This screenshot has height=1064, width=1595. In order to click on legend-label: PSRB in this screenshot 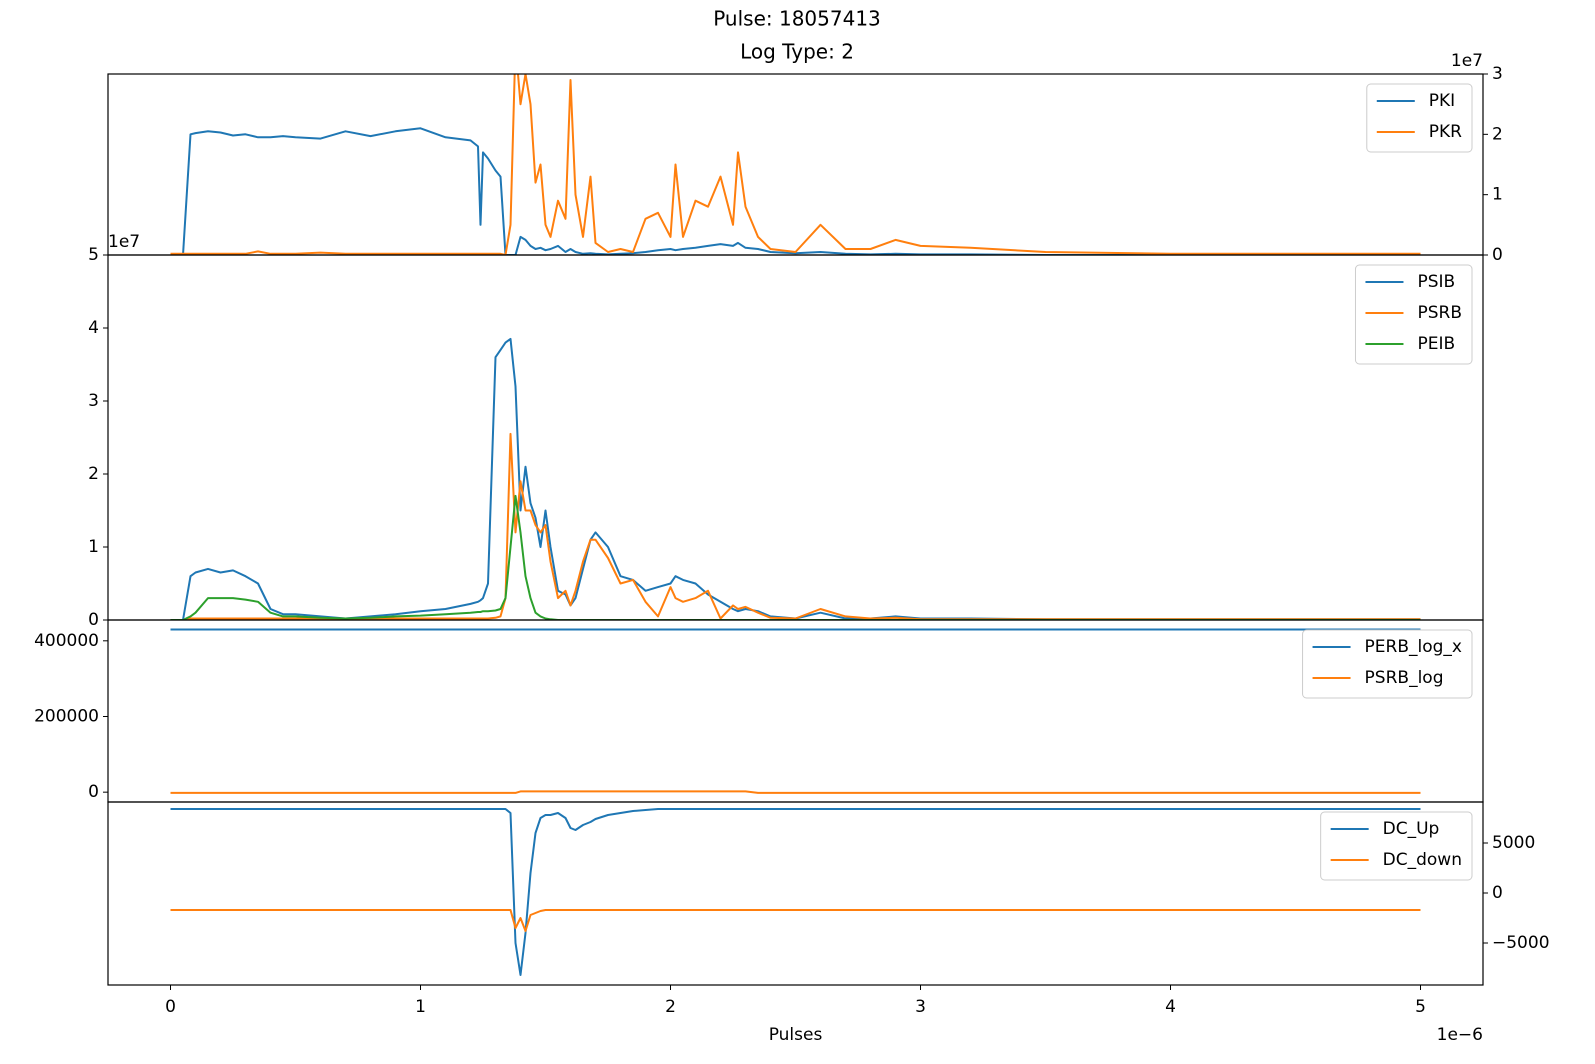, I will do `click(1439, 313)`.